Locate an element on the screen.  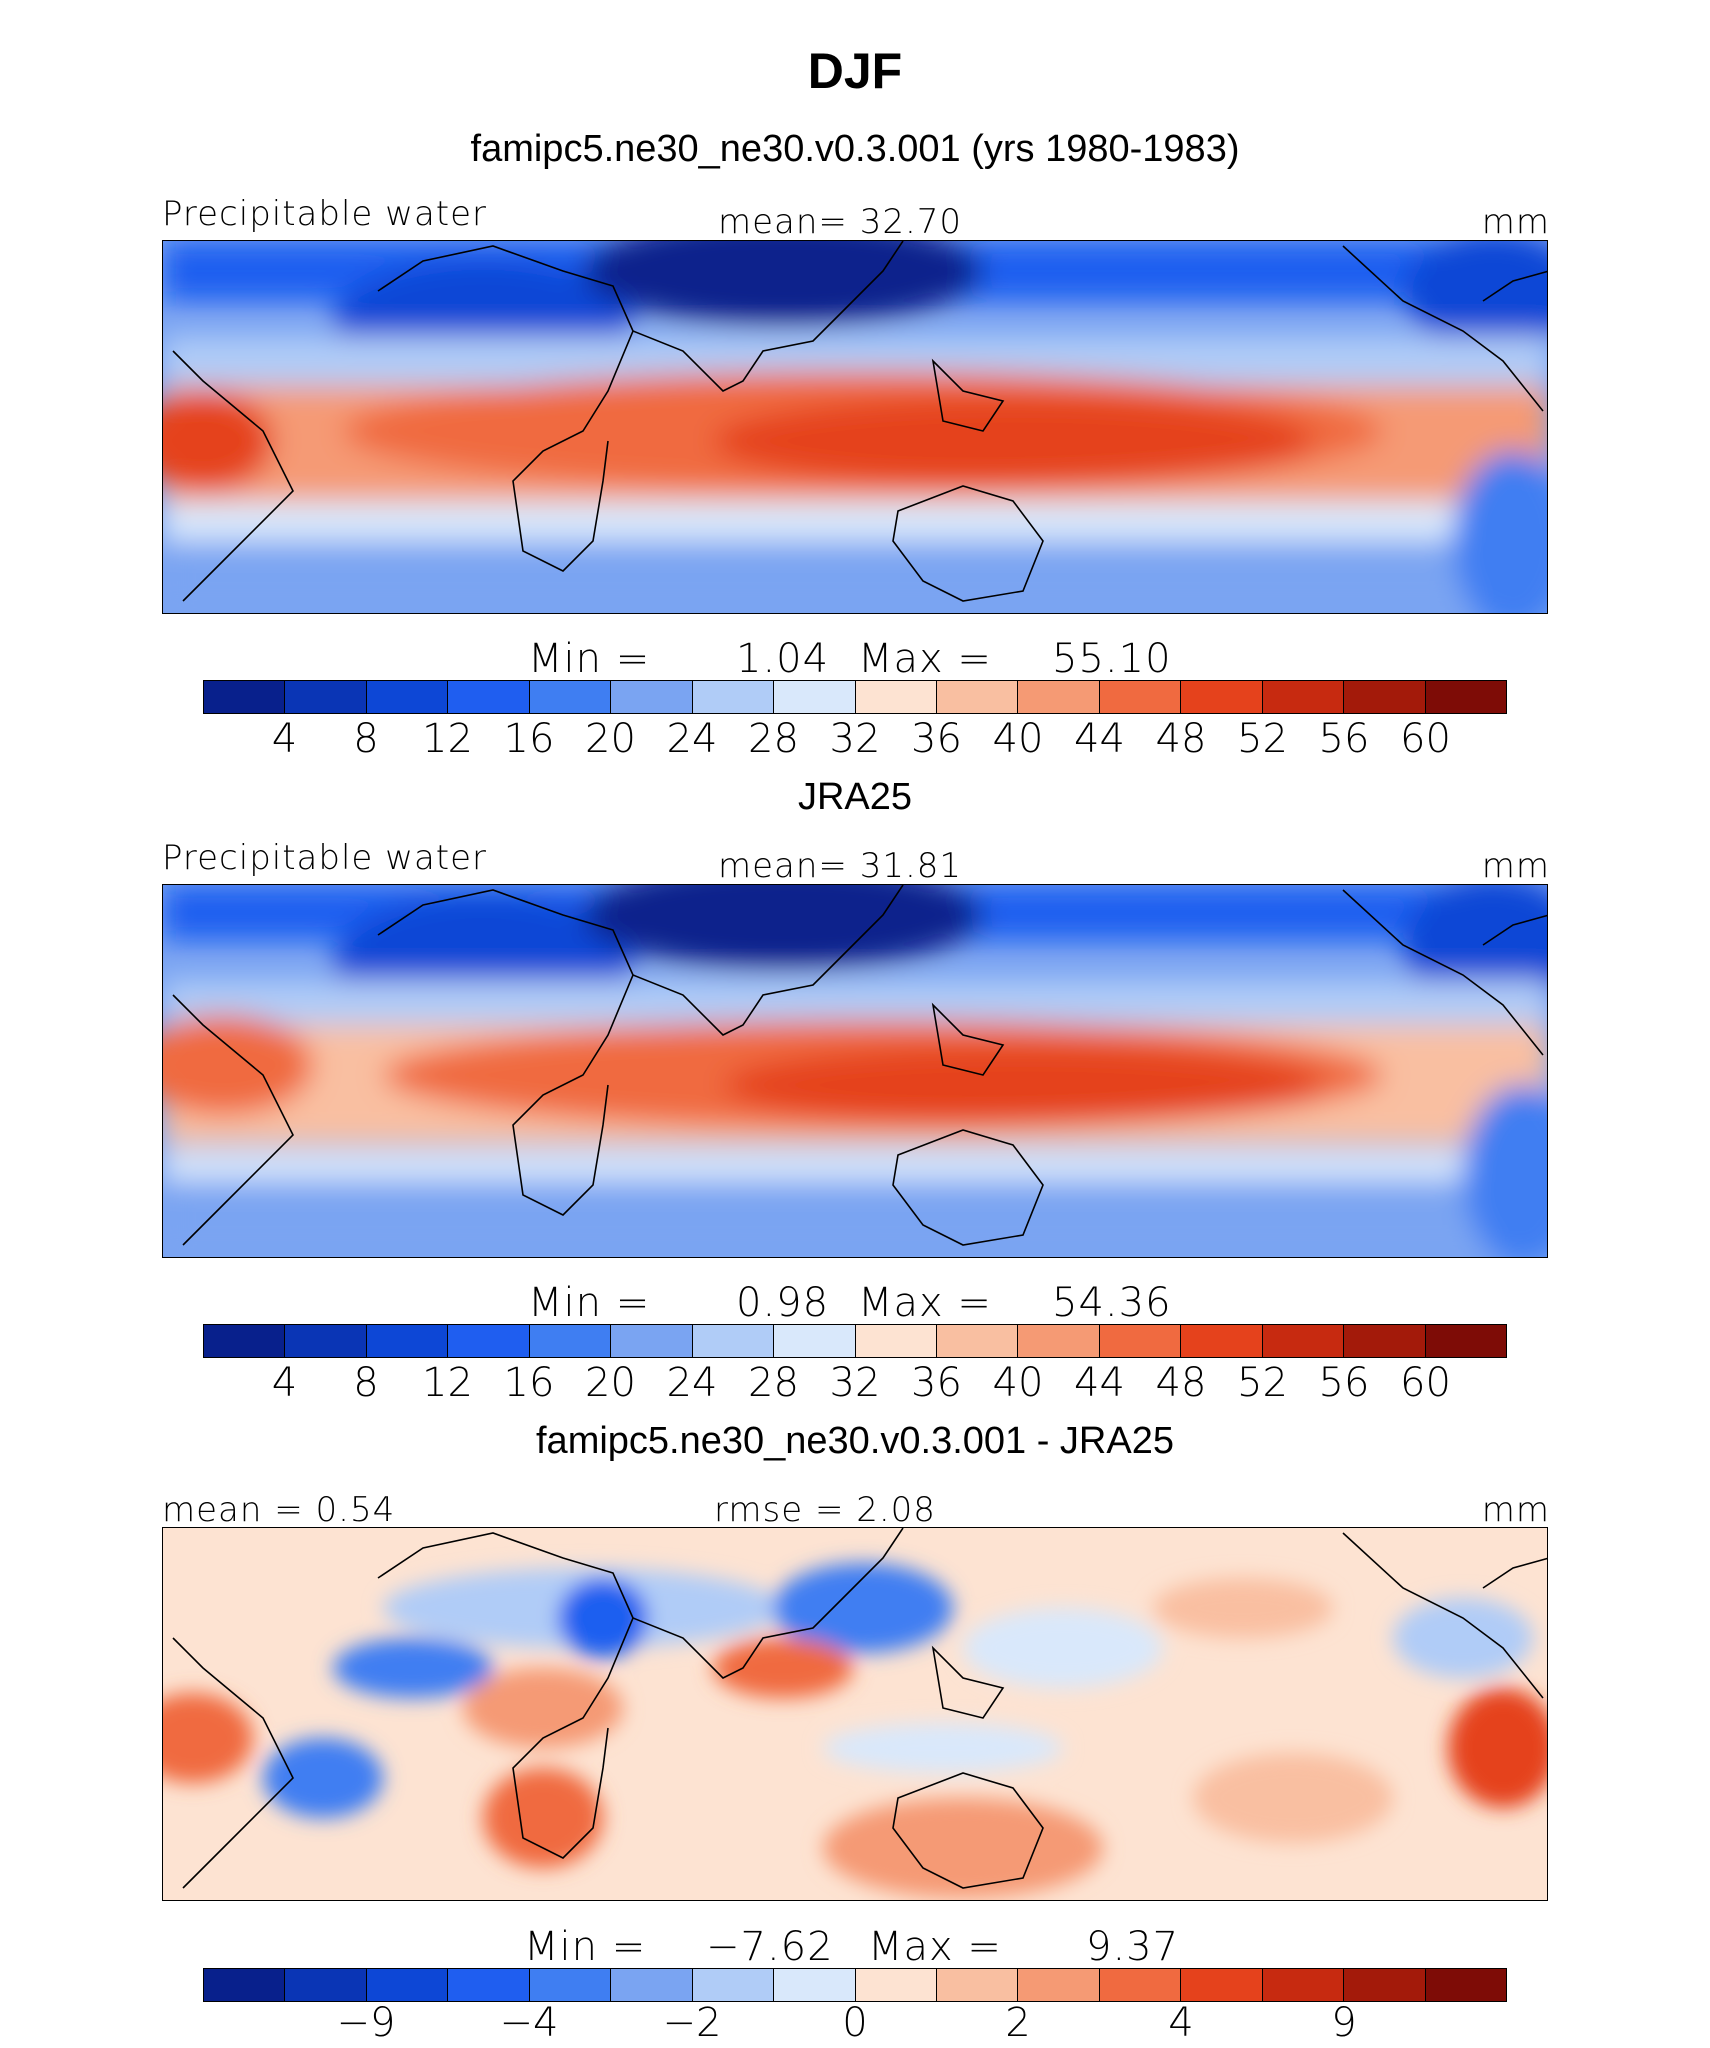
panel1-max-label: Max = is located at coordinates (925, 659).